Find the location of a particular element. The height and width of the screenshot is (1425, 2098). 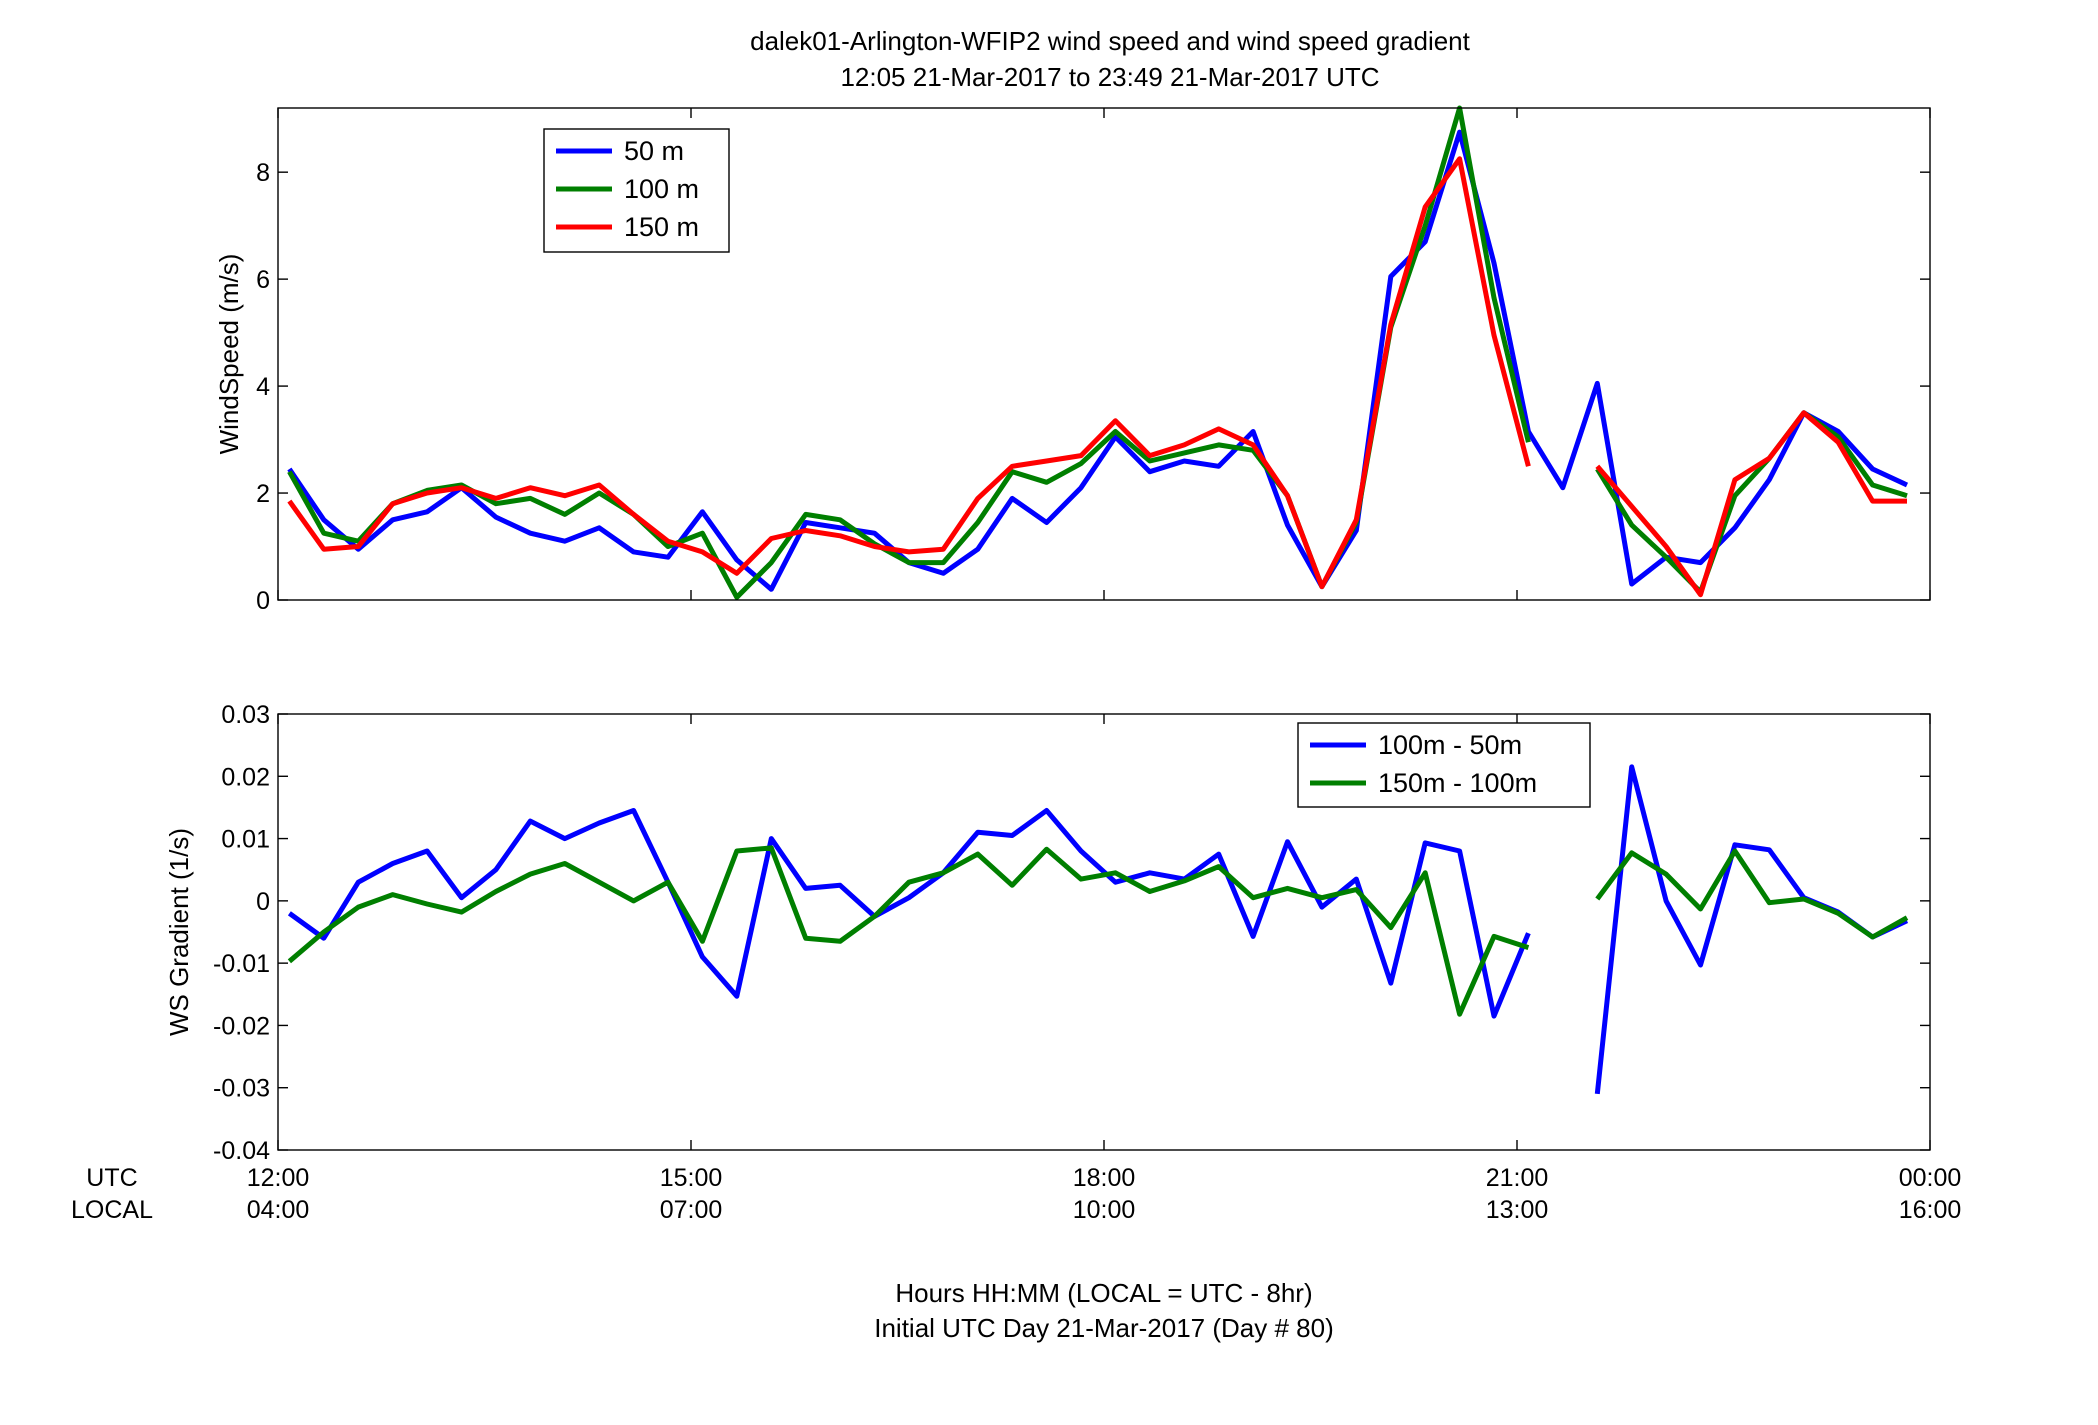

gradient-ytick-label: -0.02 is located at coordinates (241, 1026).